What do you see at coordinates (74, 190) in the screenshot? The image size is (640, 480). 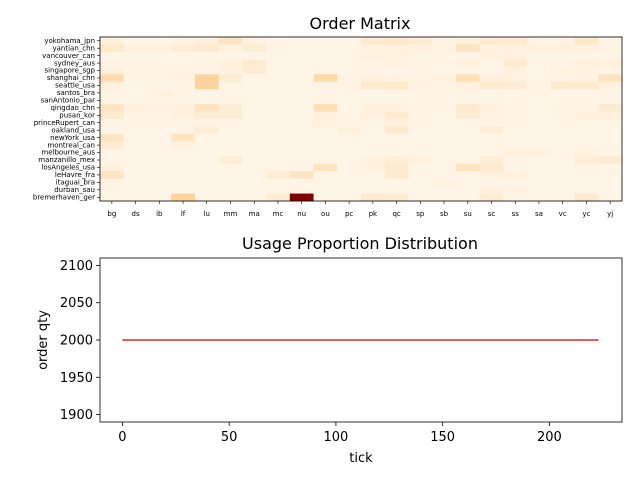 I see `heatmap-row-label: durban_sau` at bounding box center [74, 190].